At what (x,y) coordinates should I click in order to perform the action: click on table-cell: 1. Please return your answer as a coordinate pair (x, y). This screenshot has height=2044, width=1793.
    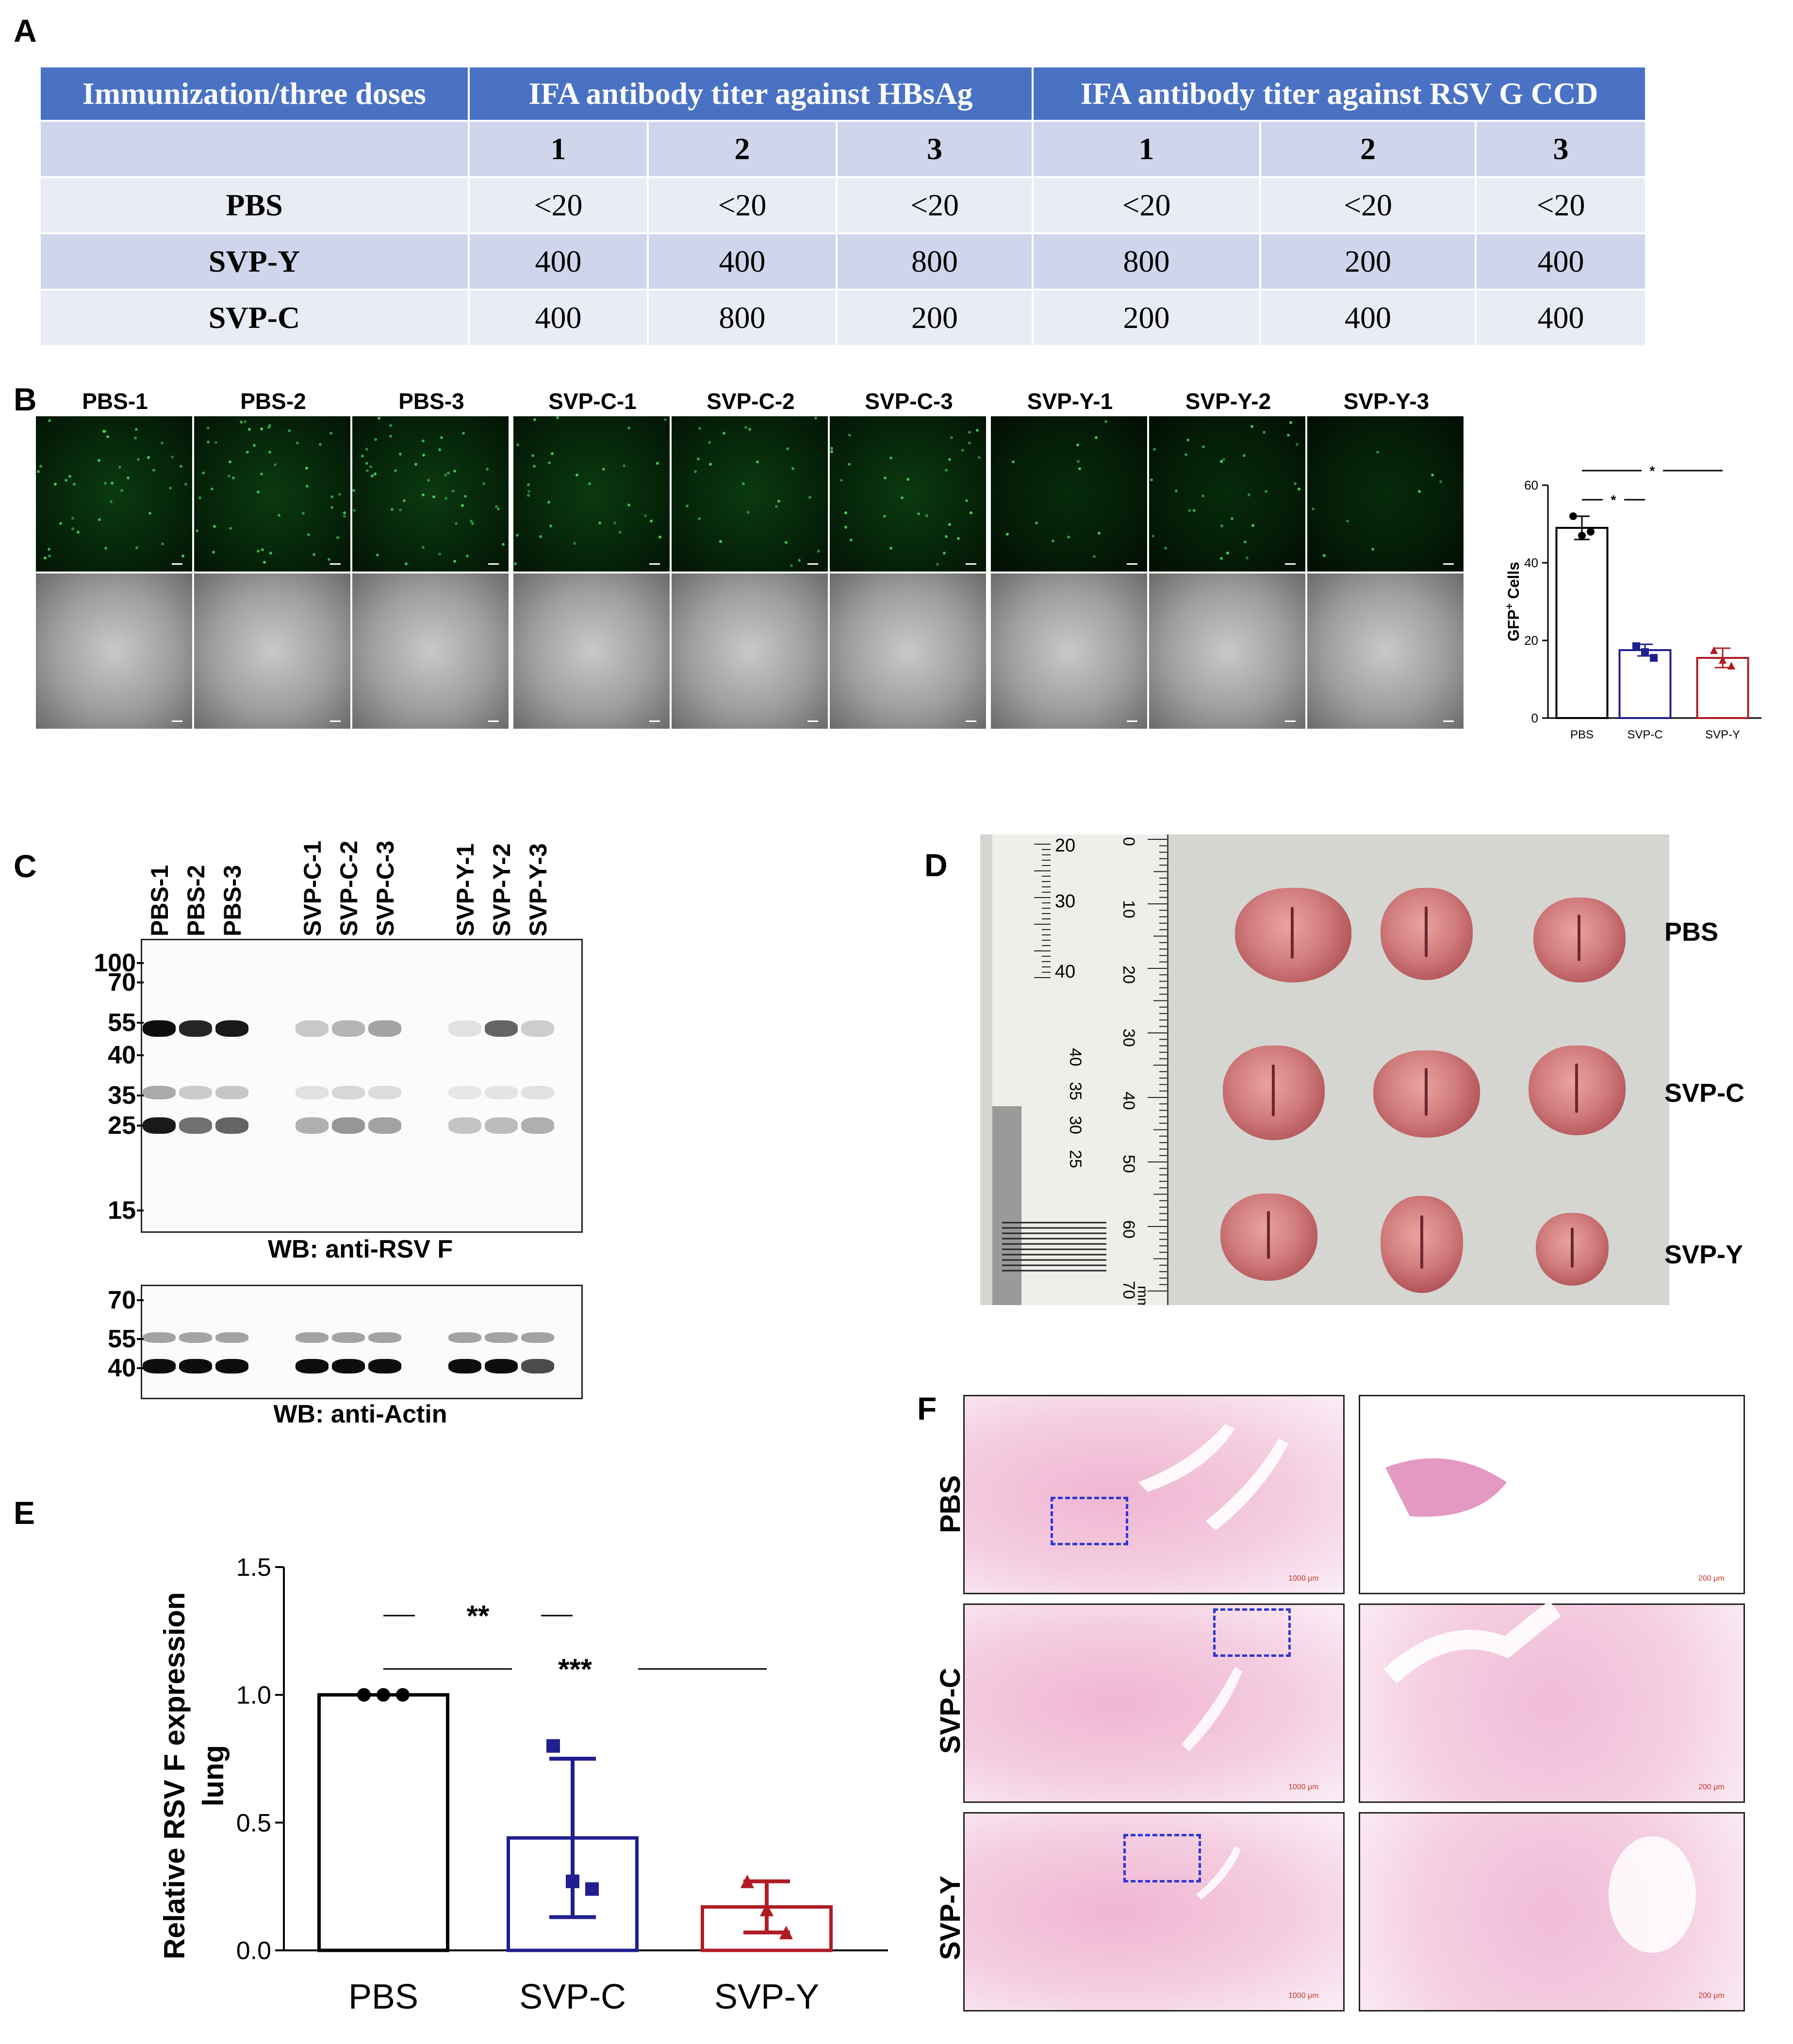
    Looking at the image, I should click on (558, 148).